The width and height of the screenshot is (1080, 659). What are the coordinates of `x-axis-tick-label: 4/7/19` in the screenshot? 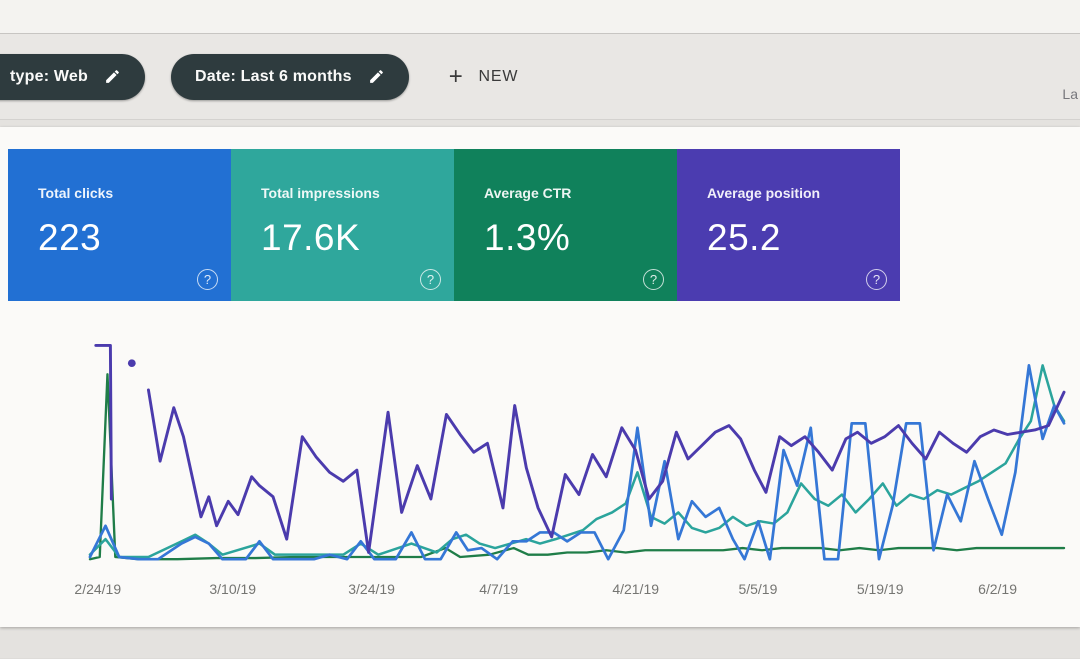 It's located at (499, 589).